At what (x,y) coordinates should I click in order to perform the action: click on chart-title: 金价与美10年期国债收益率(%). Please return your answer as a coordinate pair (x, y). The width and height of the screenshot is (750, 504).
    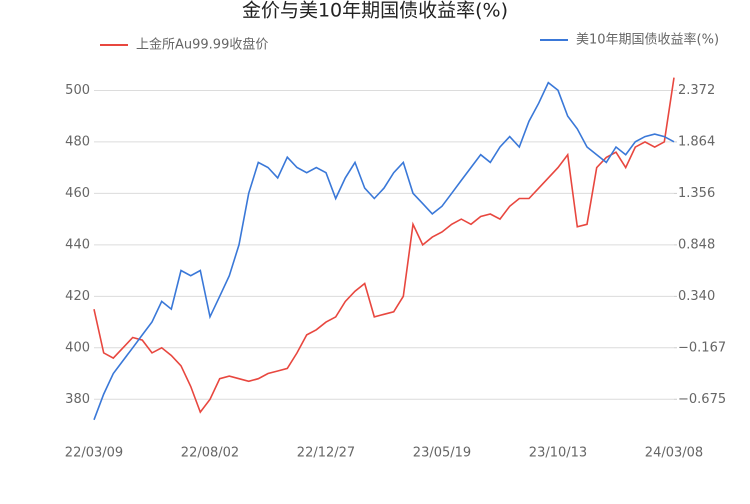
    Looking at the image, I should click on (375, 11).